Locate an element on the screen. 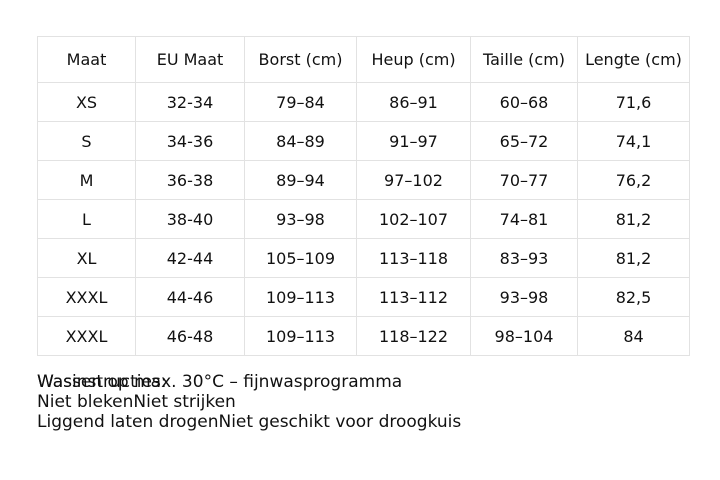 Image resolution: width=720 pixels, height=480 pixels. table-cell: 46-48 is located at coordinates (190, 336).